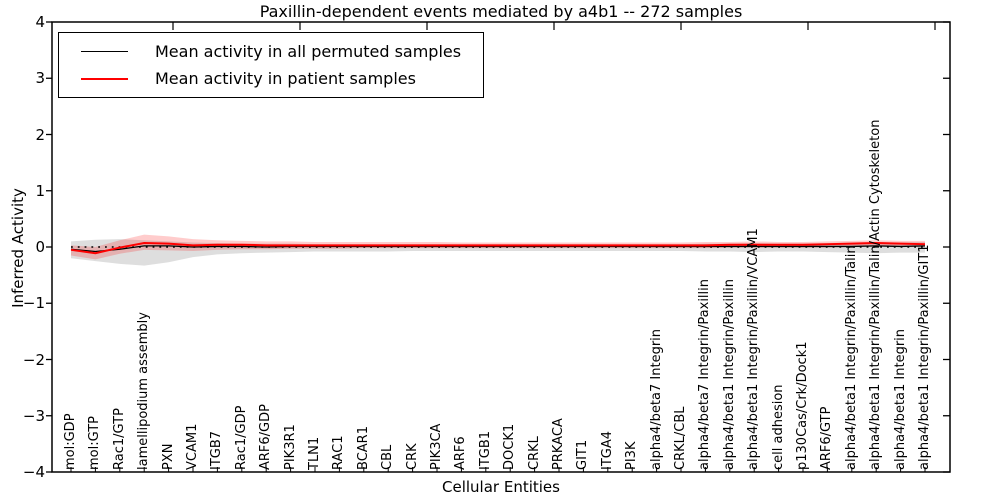  I want to click on x-tick-label: Rac1/GDP, so click(241, 437).